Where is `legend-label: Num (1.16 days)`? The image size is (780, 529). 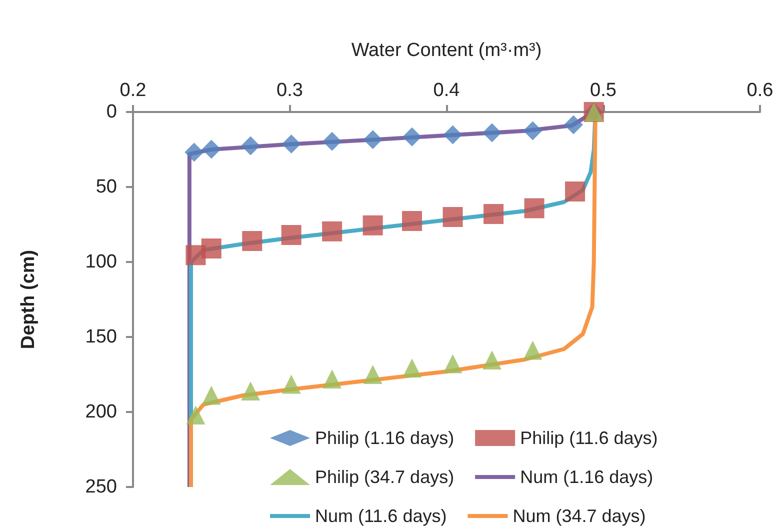 legend-label: Num (1.16 days) is located at coordinates (587, 477).